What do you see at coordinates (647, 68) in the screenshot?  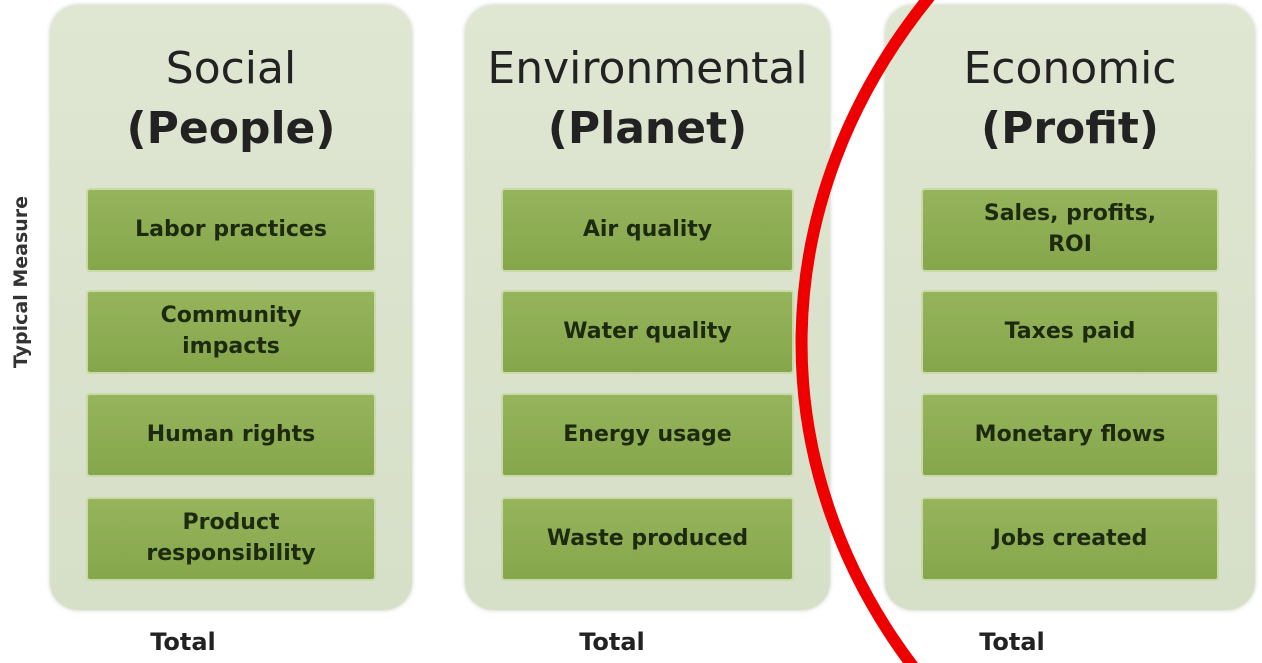 I see `column-title: Environmental` at bounding box center [647, 68].